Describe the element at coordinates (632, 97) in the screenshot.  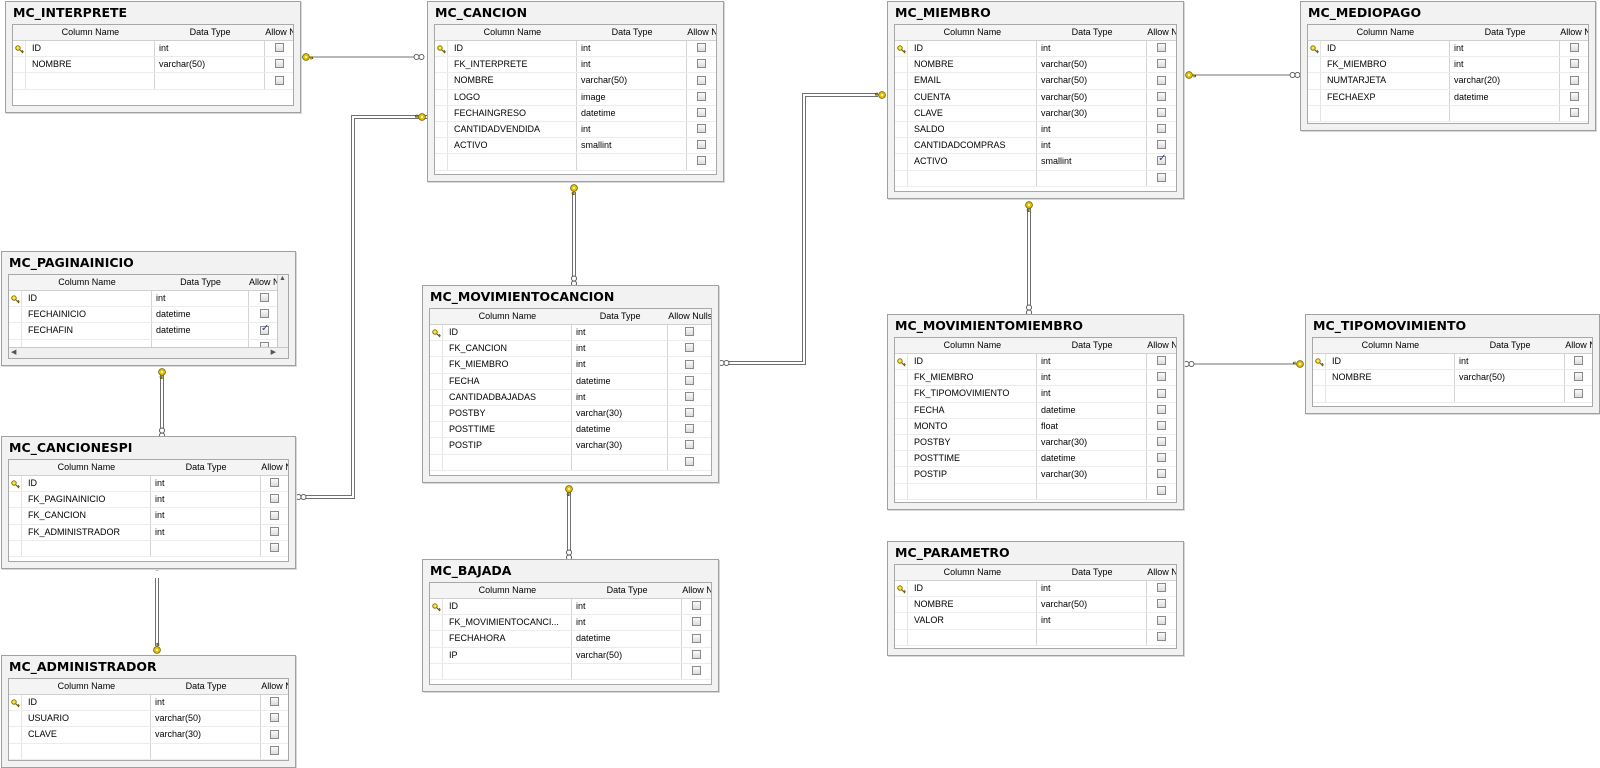
I see `data-type-cell: image` at that location.